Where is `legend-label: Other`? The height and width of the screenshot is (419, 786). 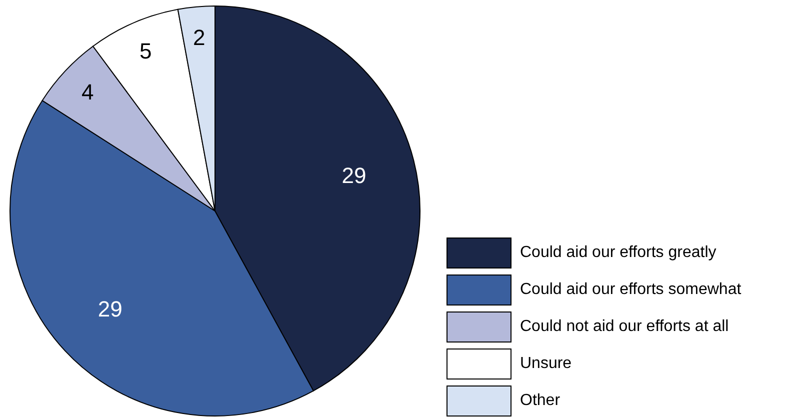 legend-label: Other is located at coordinates (540, 401).